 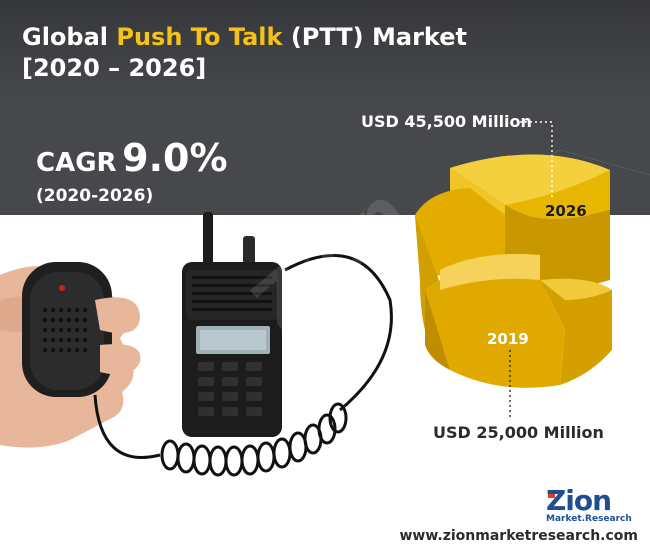 I want to click on cagr-value: 9.0%, so click(x=175, y=158).